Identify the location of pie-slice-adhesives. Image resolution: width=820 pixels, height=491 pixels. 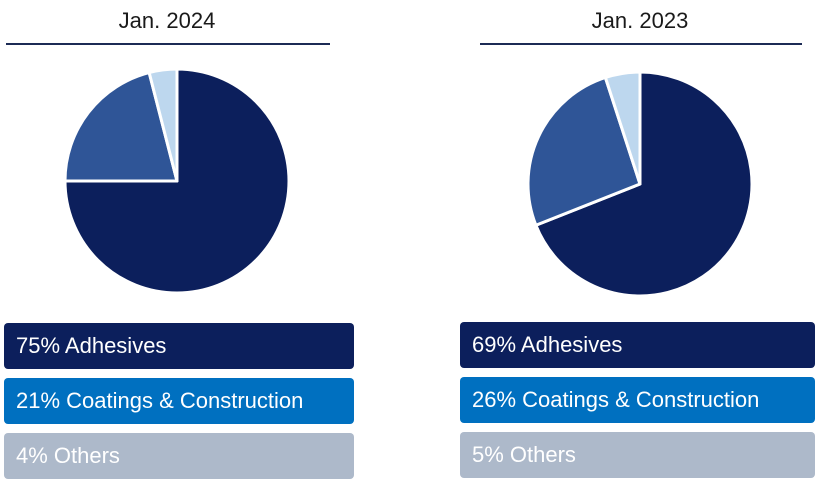
(644, 184).